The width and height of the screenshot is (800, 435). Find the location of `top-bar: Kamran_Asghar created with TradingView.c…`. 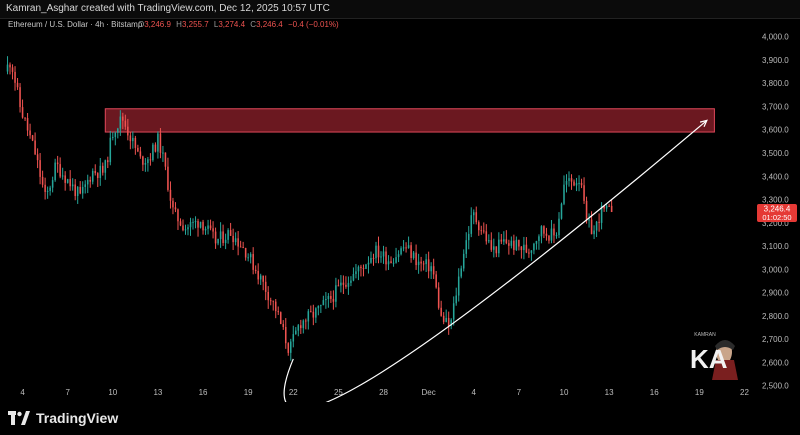

top-bar: Kamran_Asghar created with TradingView.c… is located at coordinates (400, 9).